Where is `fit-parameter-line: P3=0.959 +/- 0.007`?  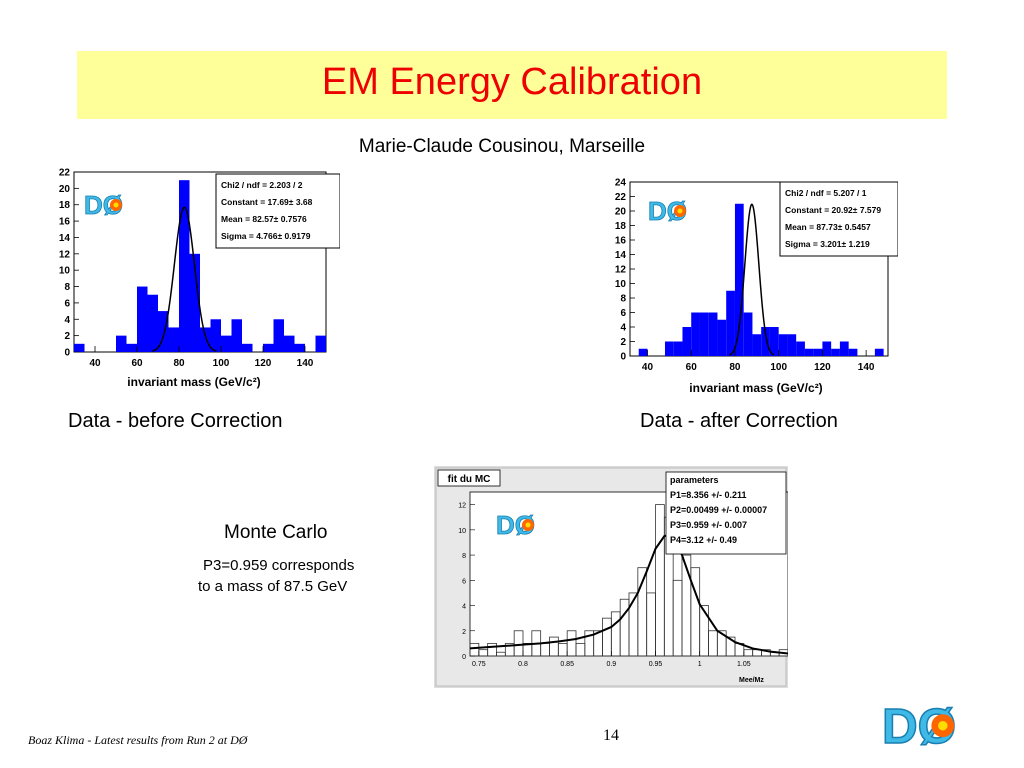 fit-parameter-line: P3=0.959 +/- 0.007 is located at coordinates (708, 525).